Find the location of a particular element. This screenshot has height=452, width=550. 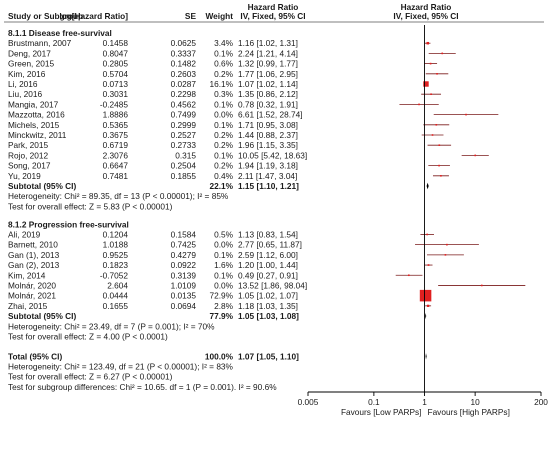

study-log-hr: 1.0188 is located at coordinates (116, 245).